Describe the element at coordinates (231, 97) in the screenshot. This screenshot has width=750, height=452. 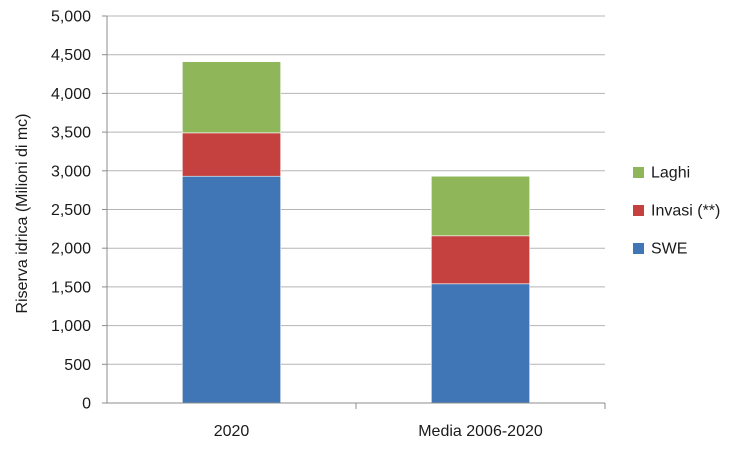
I see `bar-laghi-2020` at that location.